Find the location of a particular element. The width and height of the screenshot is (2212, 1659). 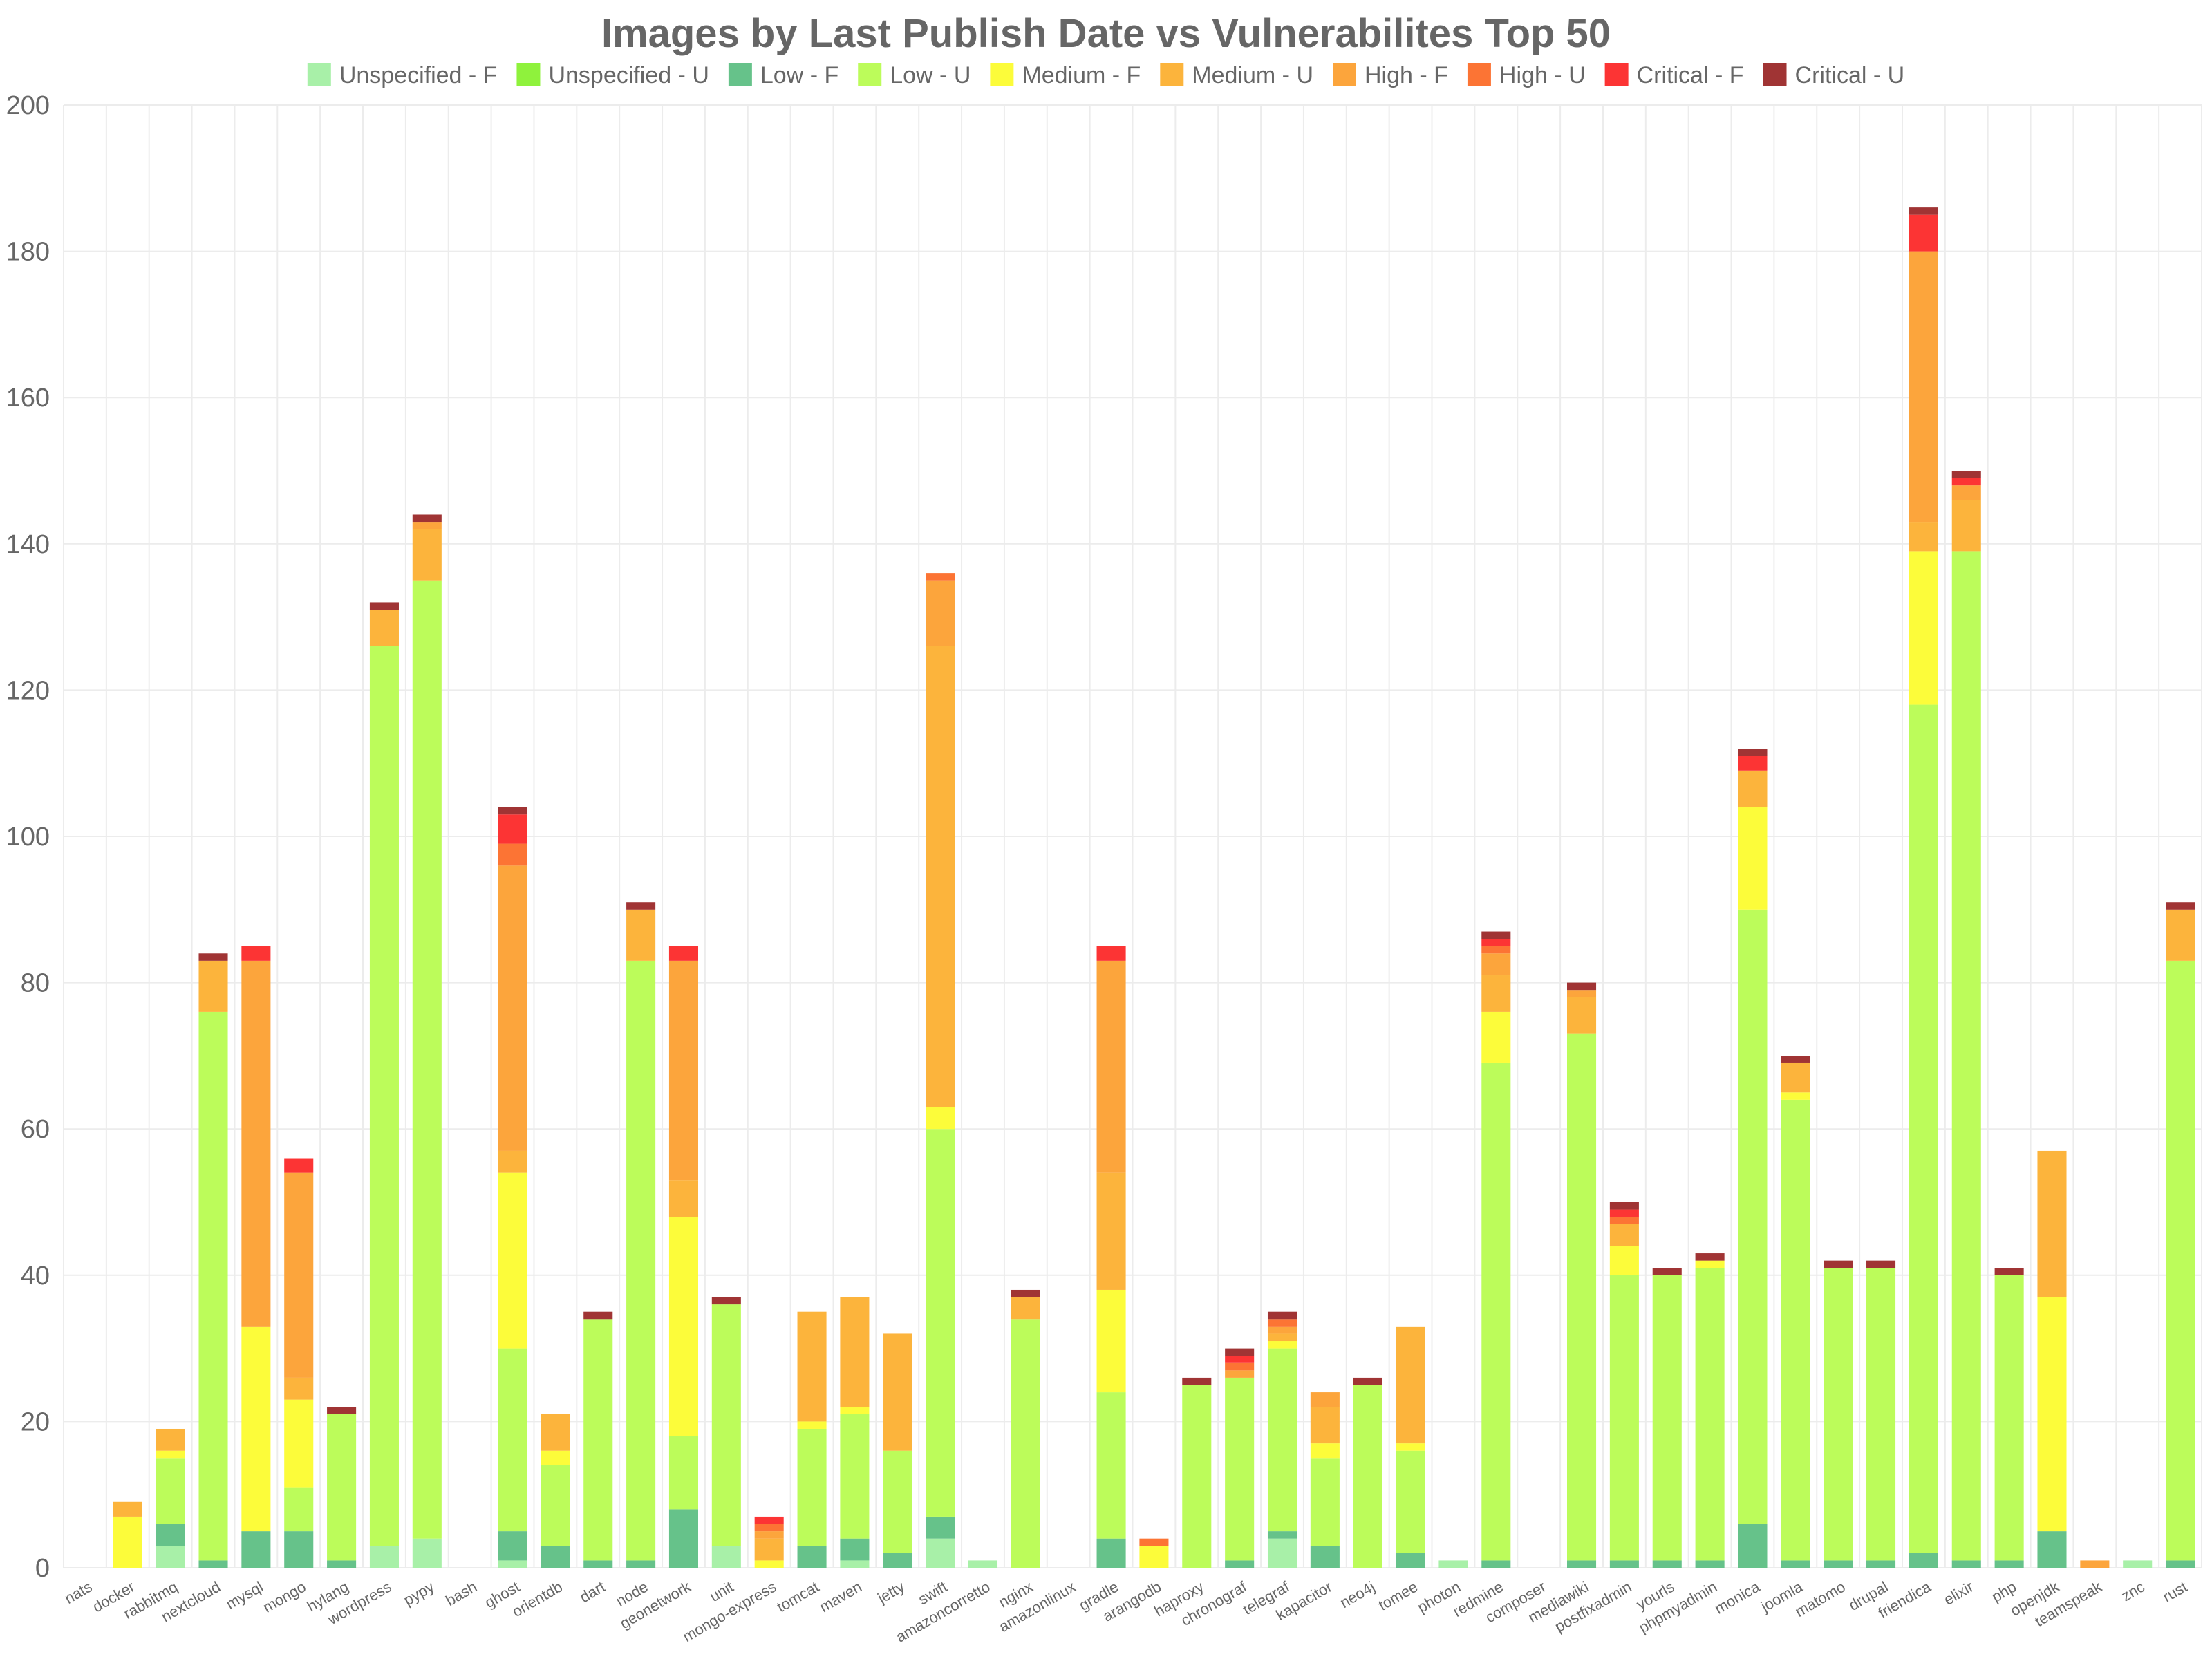

x-tick-label: monica is located at coordinates (1737, 1597).